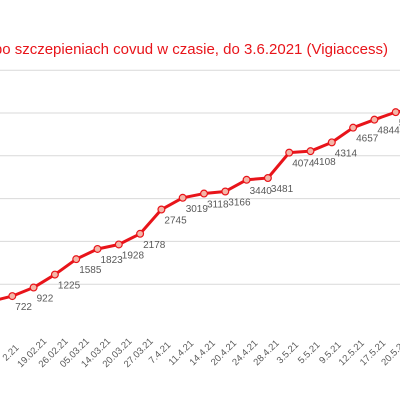 The height and width of the screenshot is (400, 400). I want to click on data-label: 4657, so click(367, 139).